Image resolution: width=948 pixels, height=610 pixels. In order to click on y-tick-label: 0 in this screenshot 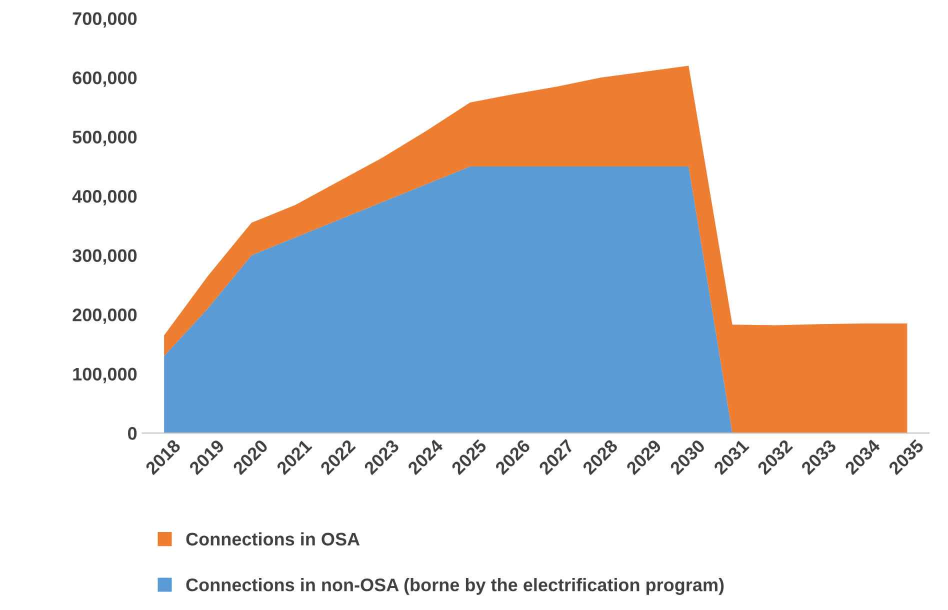, I will do `click(132, 433)`.